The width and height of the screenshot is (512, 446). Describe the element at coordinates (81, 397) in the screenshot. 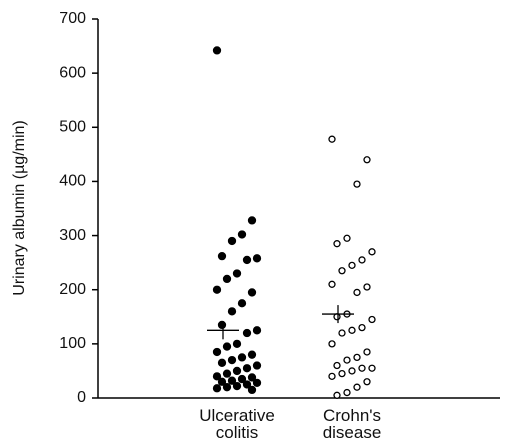

I see `y-tick-label: 0` at that location.